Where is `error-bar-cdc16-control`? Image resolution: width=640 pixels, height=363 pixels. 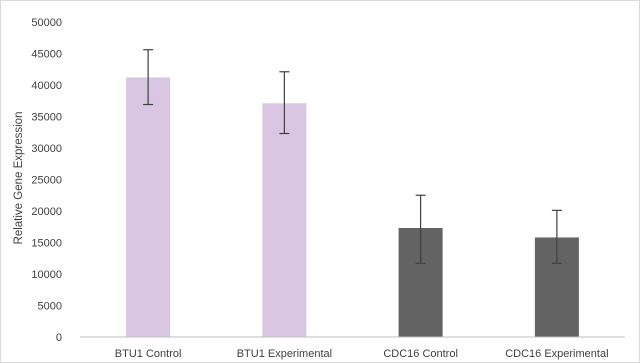
error-bar-cdc16-control is located at coordinates (420, 229).